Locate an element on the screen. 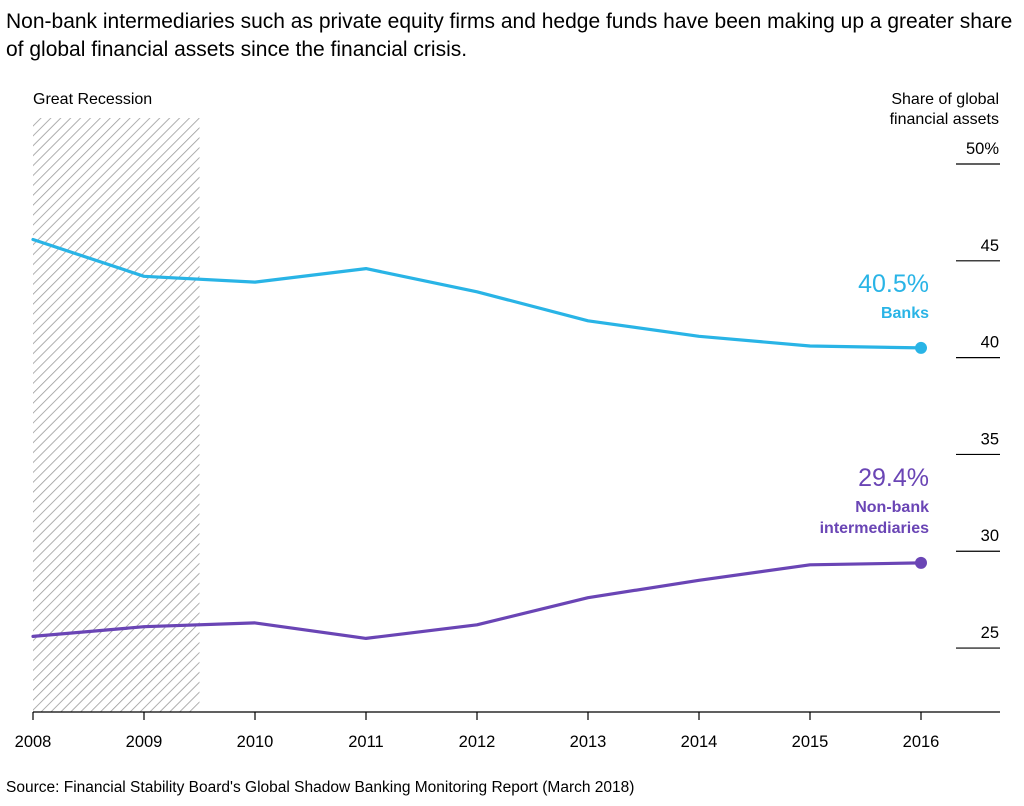 Image resolution: width=1024 pixels, height=806 pixels. x-tick-label: 2009 is located at coordinates (144, 742).